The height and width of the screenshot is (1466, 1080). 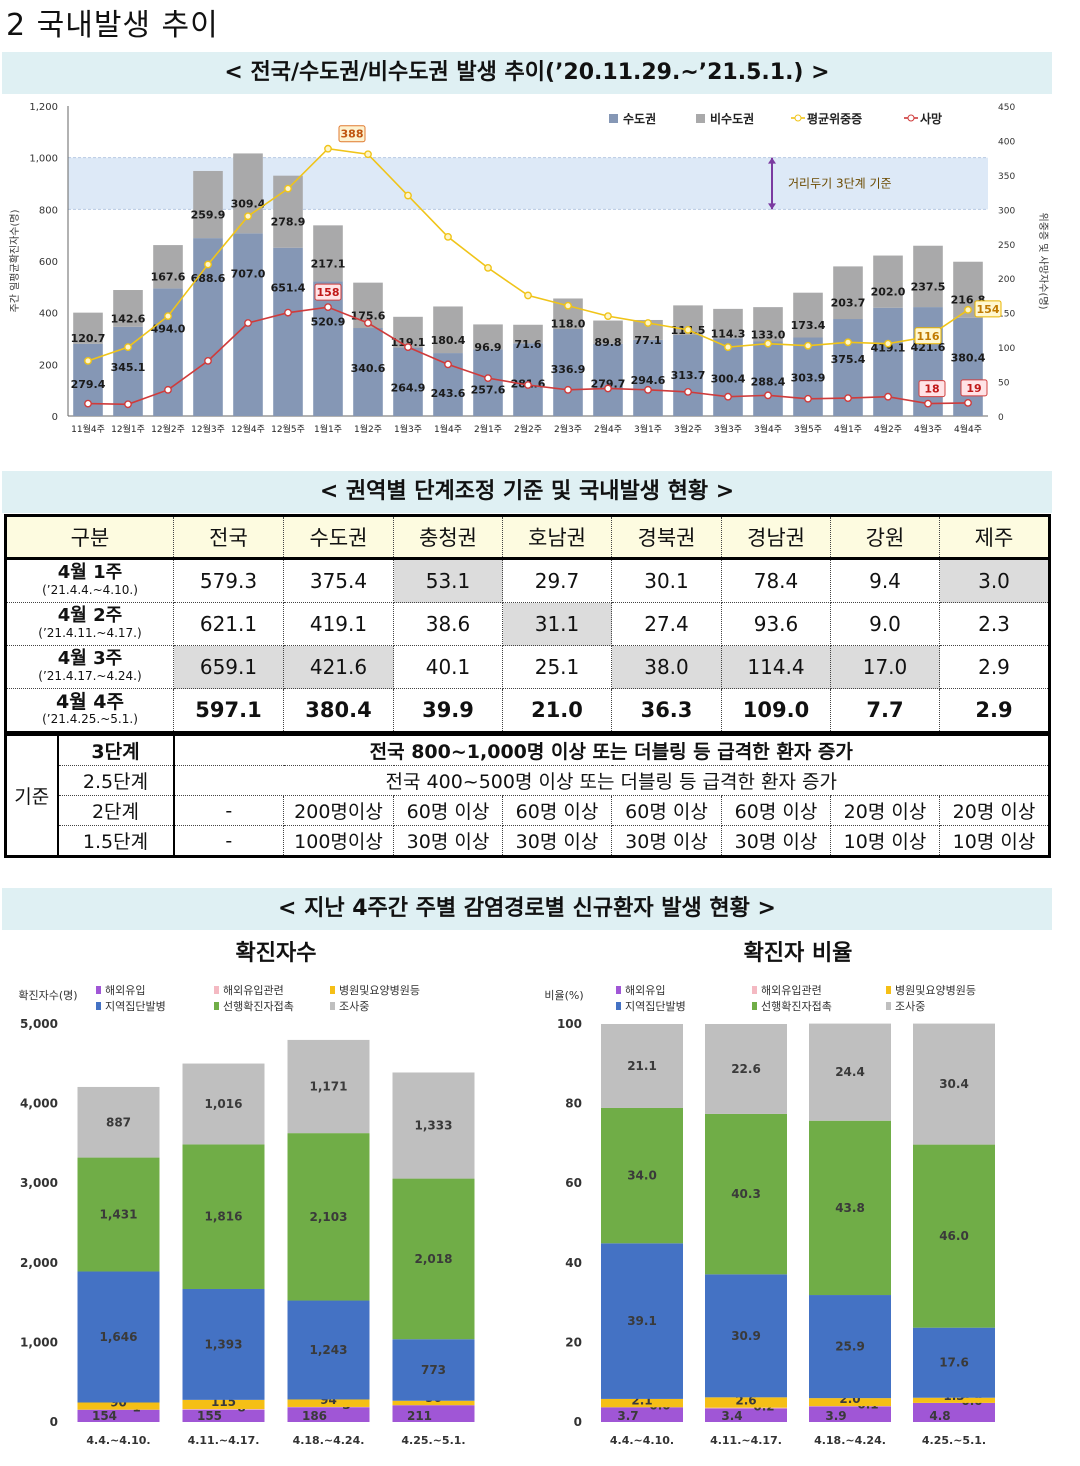 What do you see at coordinates (666, 841) in the screenshot?
I see `standard-cell: 30명 이상` at bounding box center [666, 841].